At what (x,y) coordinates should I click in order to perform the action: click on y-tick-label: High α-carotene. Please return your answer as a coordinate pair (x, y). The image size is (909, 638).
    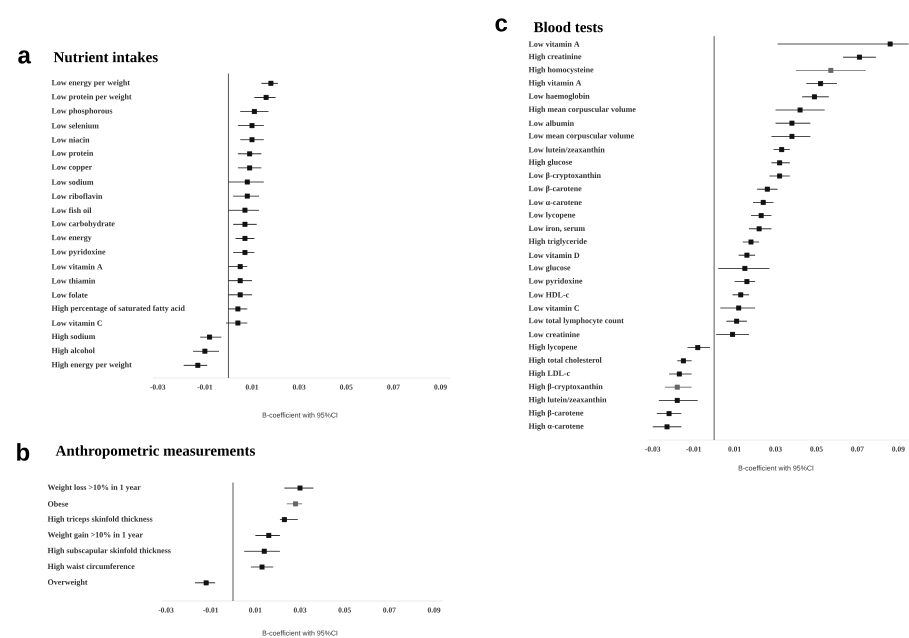
    Looking at the image, I should click on (556, 426).